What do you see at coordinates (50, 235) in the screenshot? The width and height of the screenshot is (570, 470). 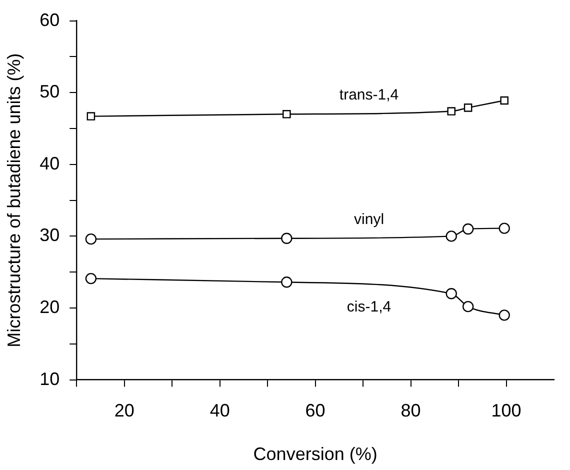 I see `y-tick-label: 30` at bounding box center [50, 235].